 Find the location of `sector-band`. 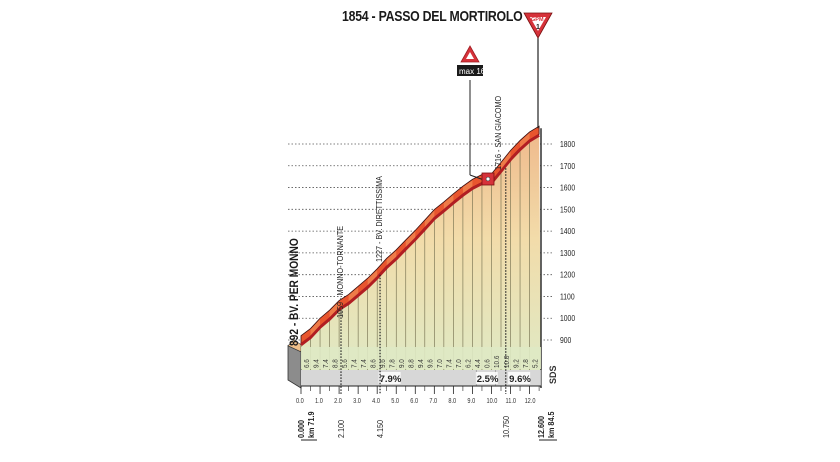

sector-band is located at coordinates (421, 378).